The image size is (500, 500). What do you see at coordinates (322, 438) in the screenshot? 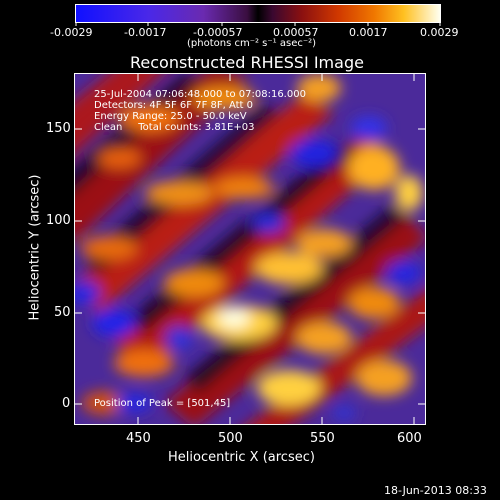
I see `x-tick-550: 550` at bounding box center [322, 438].